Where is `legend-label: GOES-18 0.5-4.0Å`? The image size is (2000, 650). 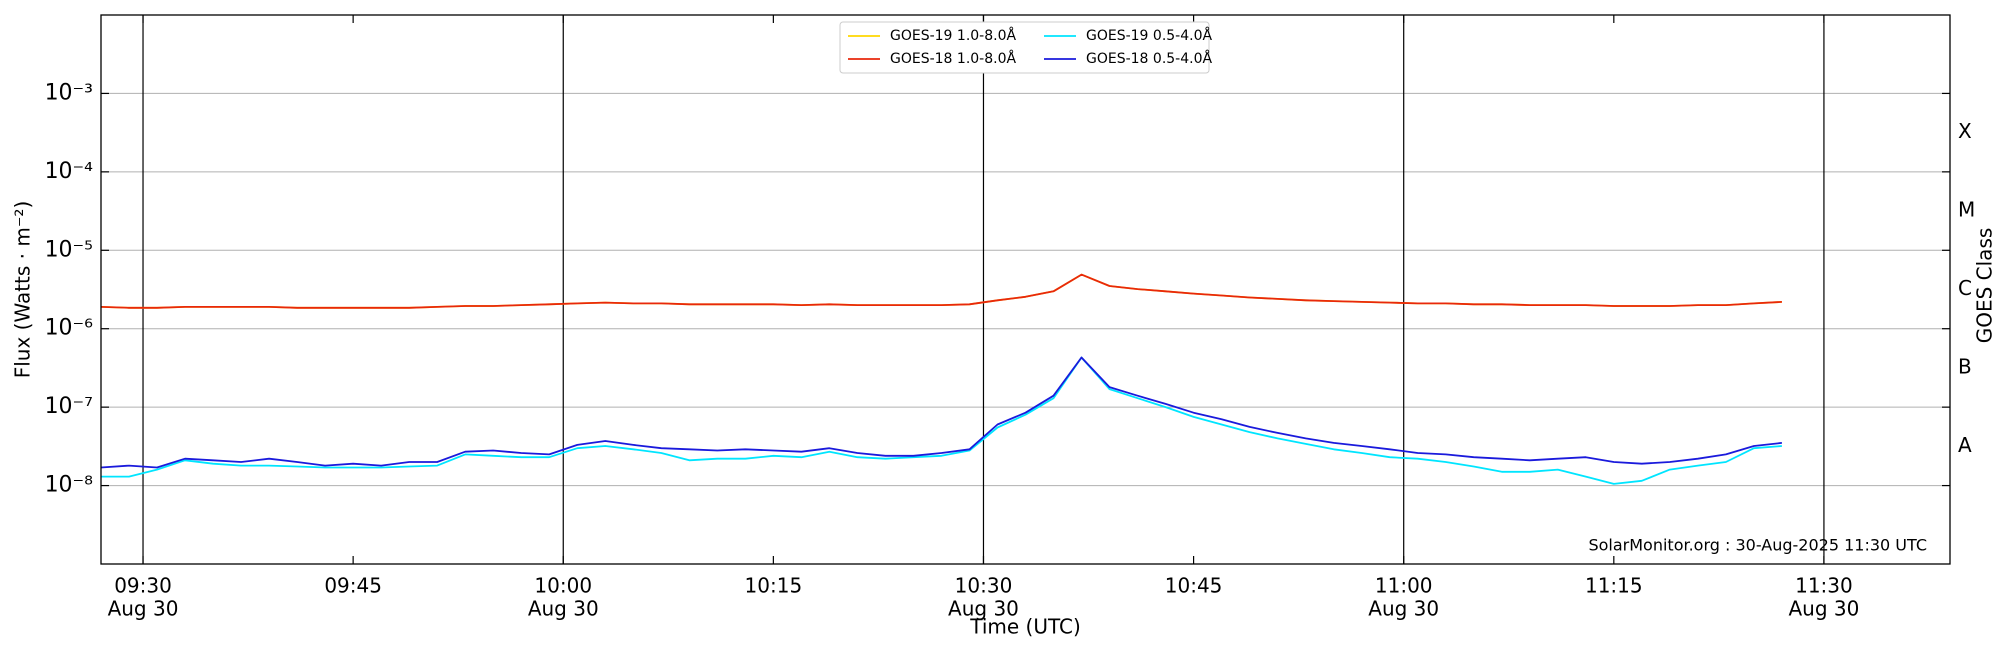
legend-label: GOES-18 0.5-4.0Å is located at coordinates (1149, 58).